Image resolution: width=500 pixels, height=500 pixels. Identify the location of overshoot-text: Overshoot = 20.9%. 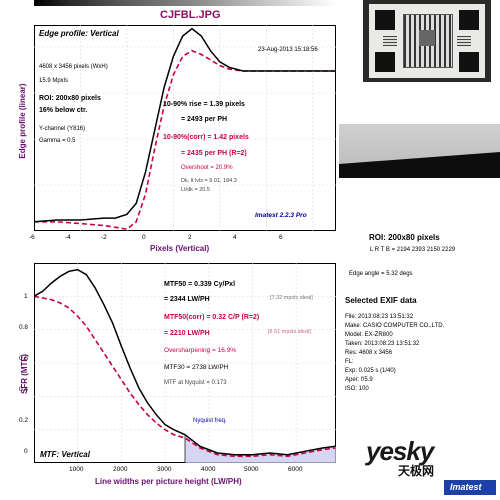
(207, 168).